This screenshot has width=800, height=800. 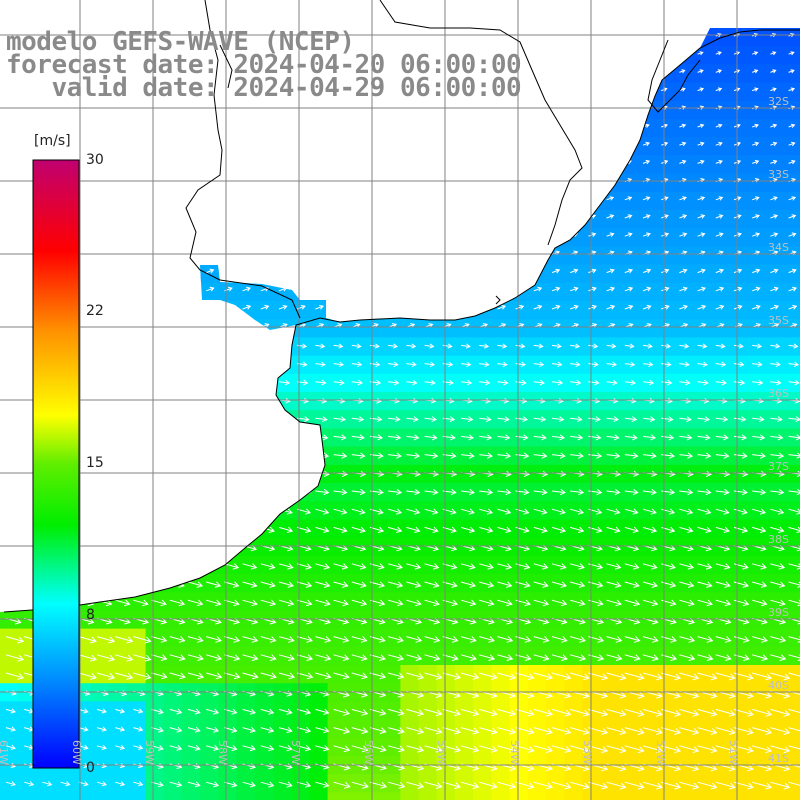 I want to click on colorbar-tick-15: 15, so click(x=95, y=463).